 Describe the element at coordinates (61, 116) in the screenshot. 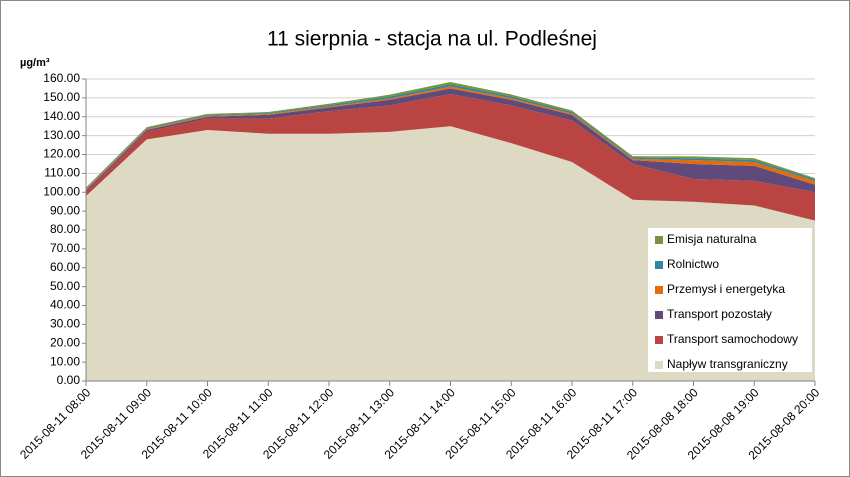

I see `y-tick-label: 140.00` at that location.